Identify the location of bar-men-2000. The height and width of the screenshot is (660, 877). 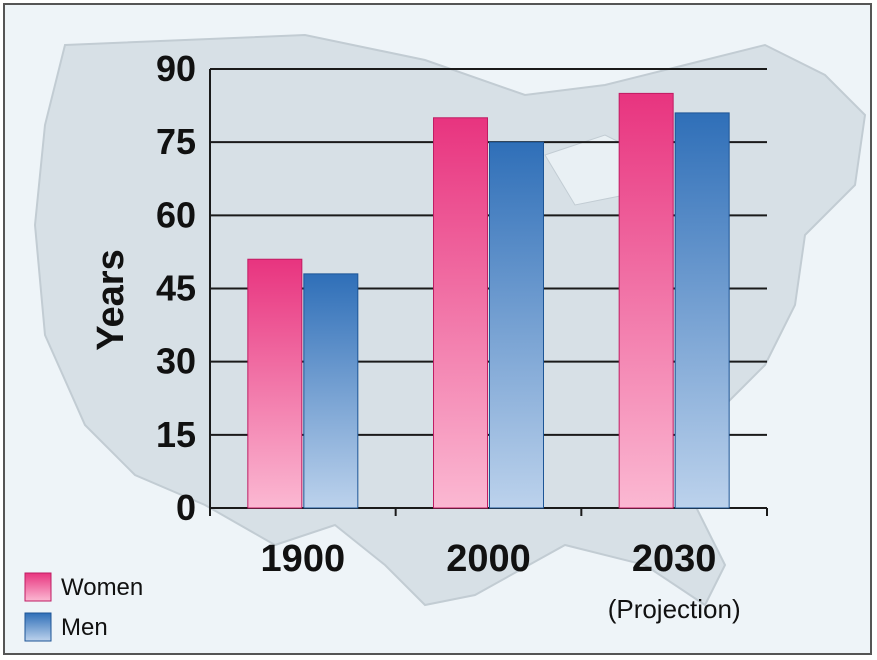
(516, 325).